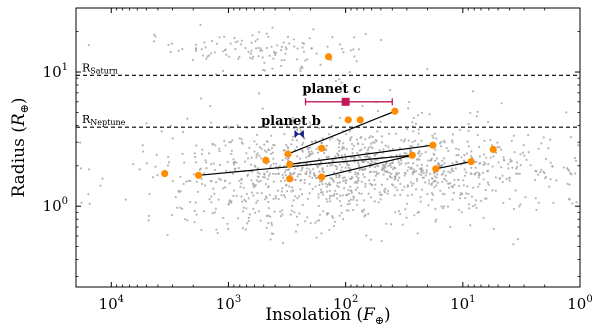  I want to click on reference-label-RNeptune: RNeptune, so click(104, 120).